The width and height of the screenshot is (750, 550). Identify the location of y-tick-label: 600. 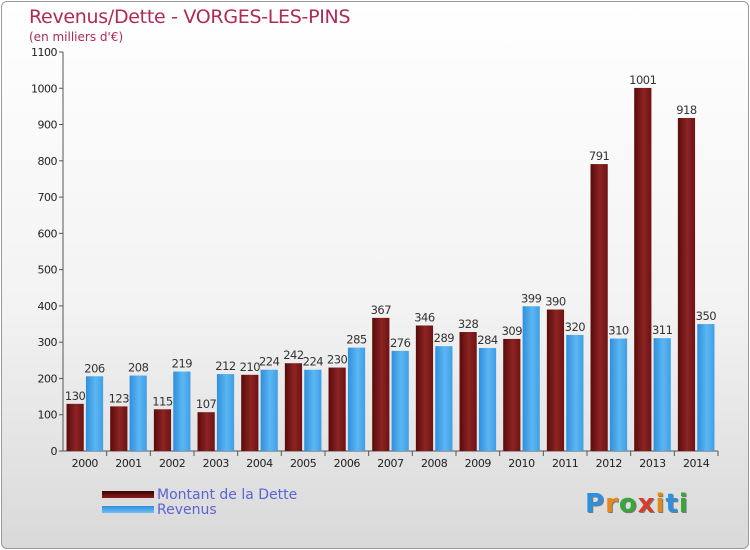
(48, 233).